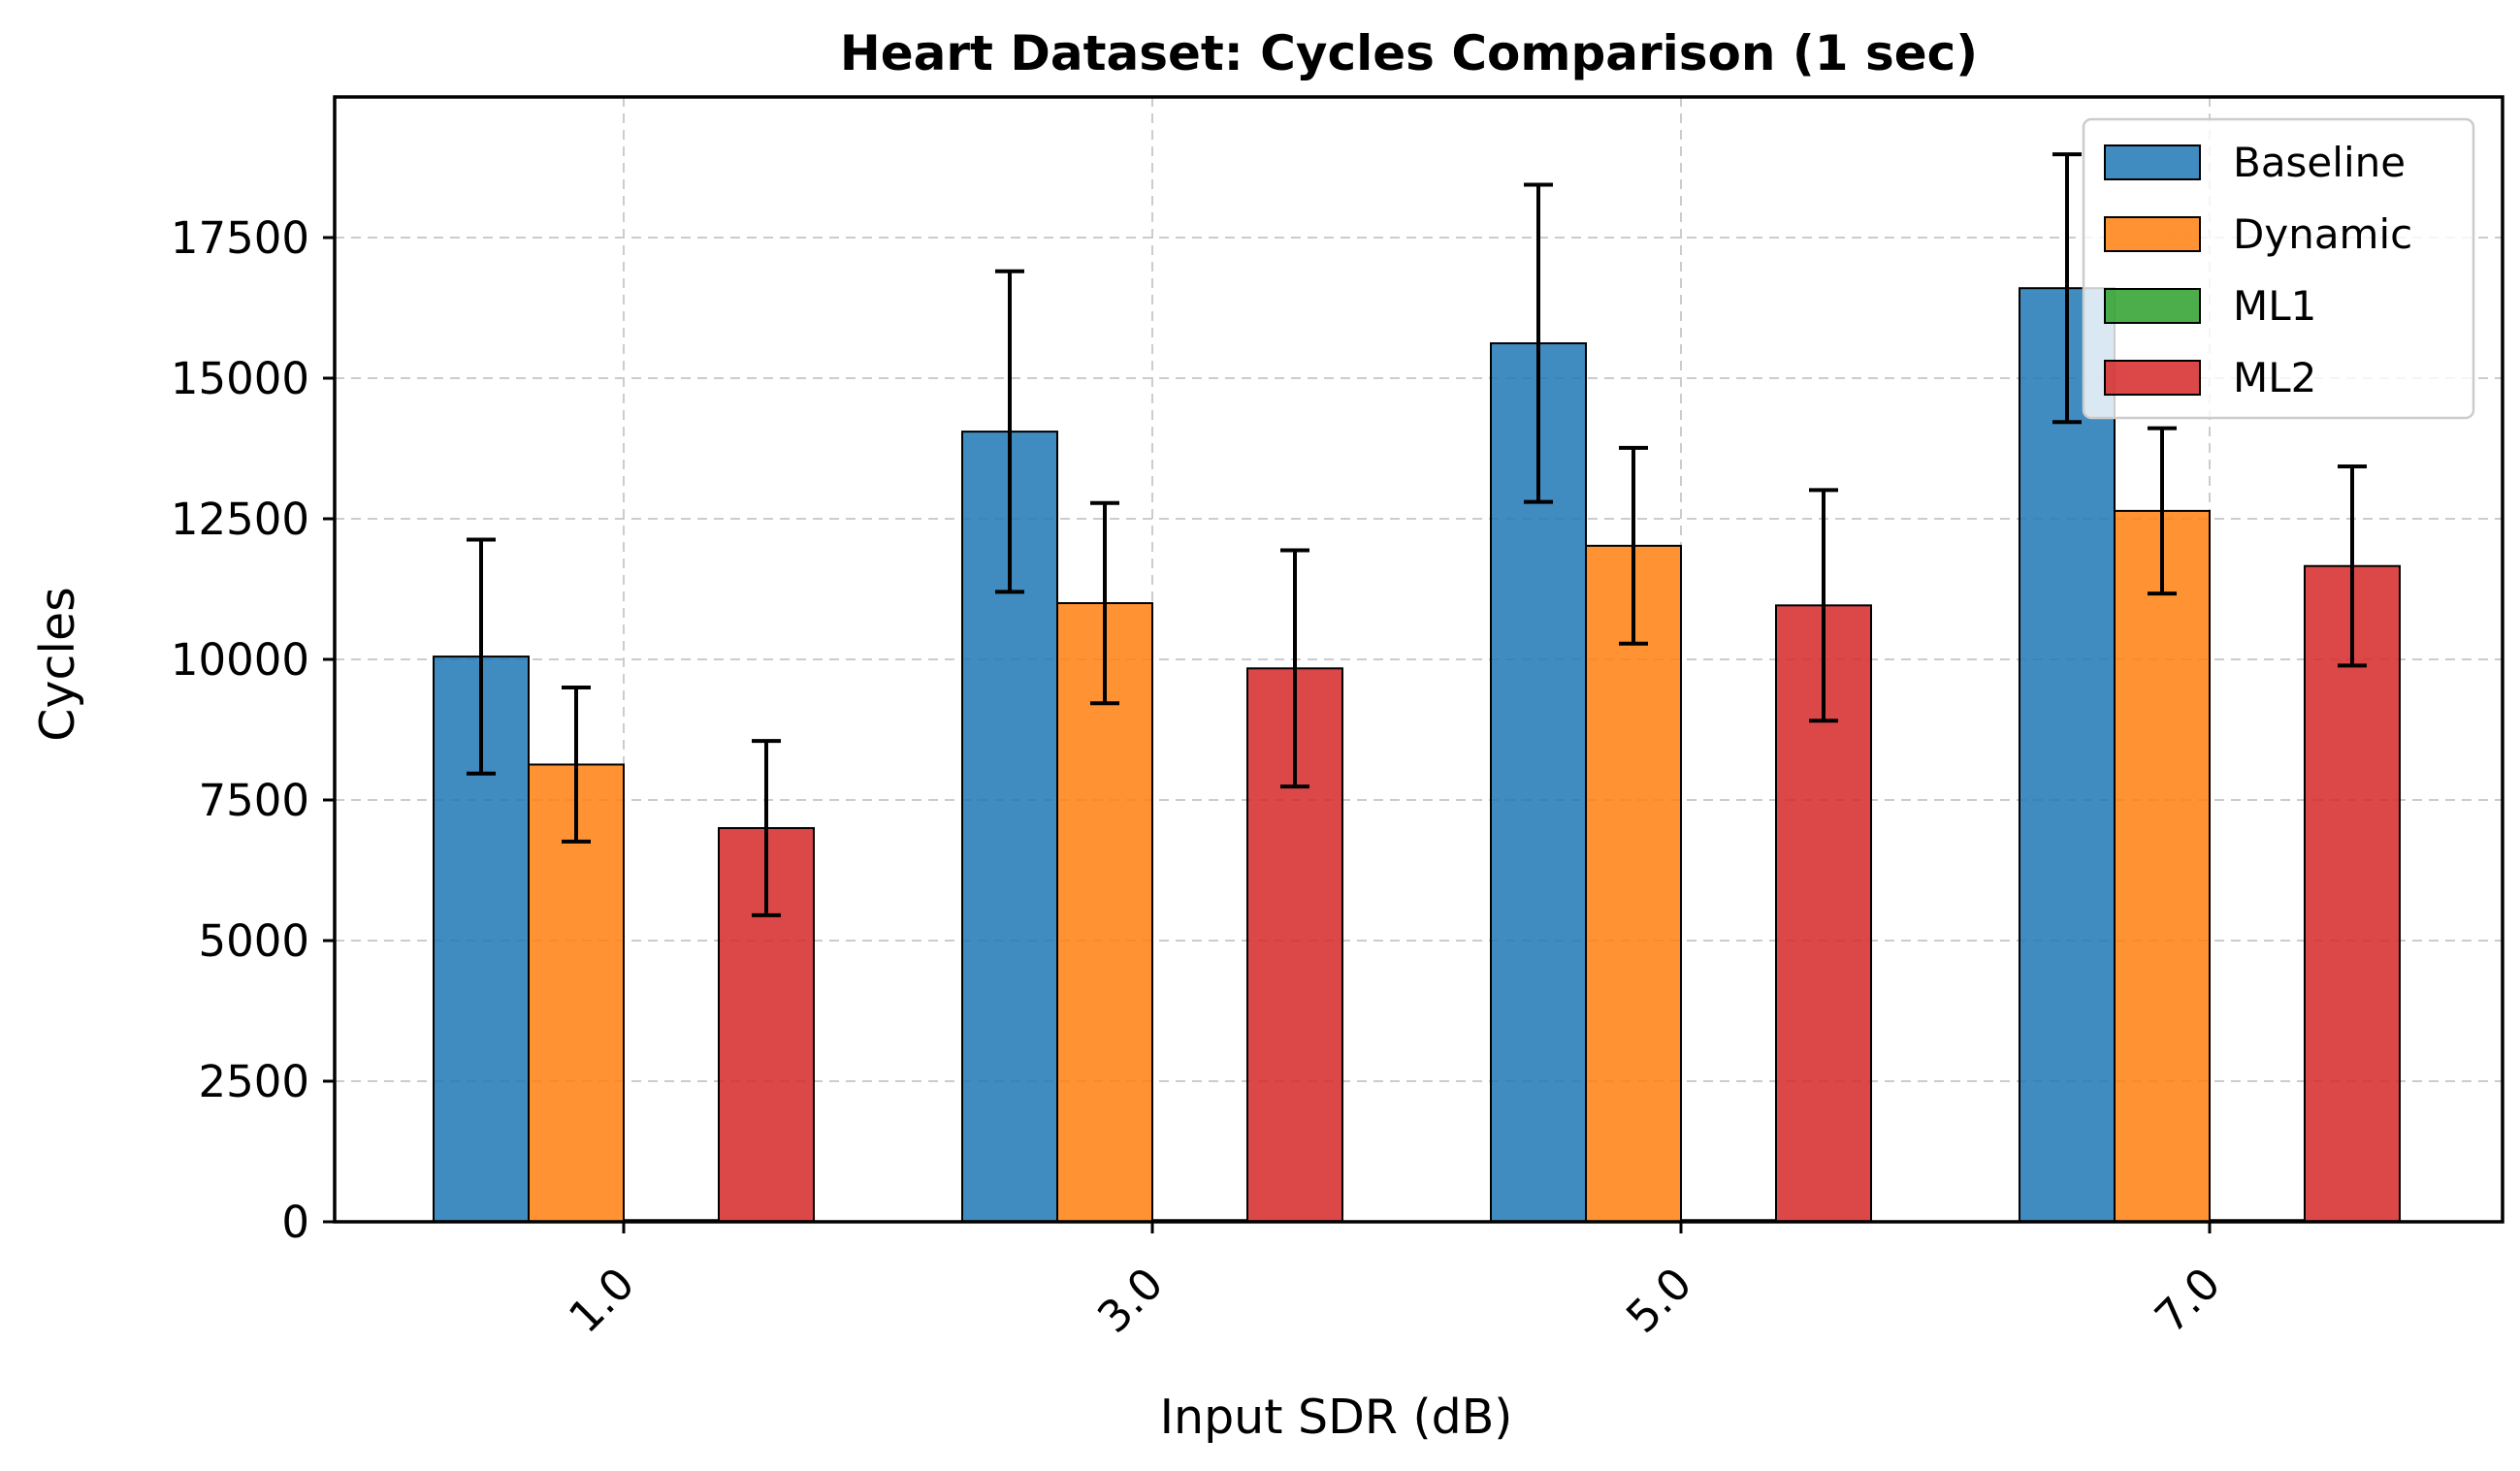  Describe the element at coordinates (240, 238) in the screenshot. I see `y-tick-label: 17500` at that location.